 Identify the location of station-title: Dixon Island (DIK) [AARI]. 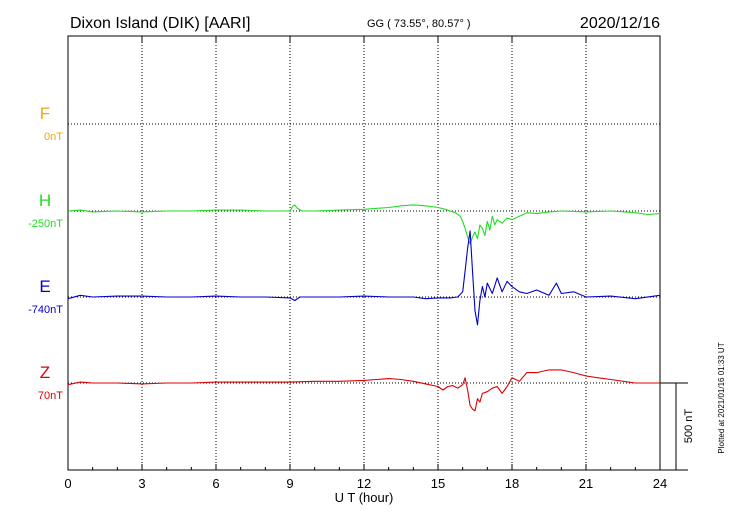
(160, 23).